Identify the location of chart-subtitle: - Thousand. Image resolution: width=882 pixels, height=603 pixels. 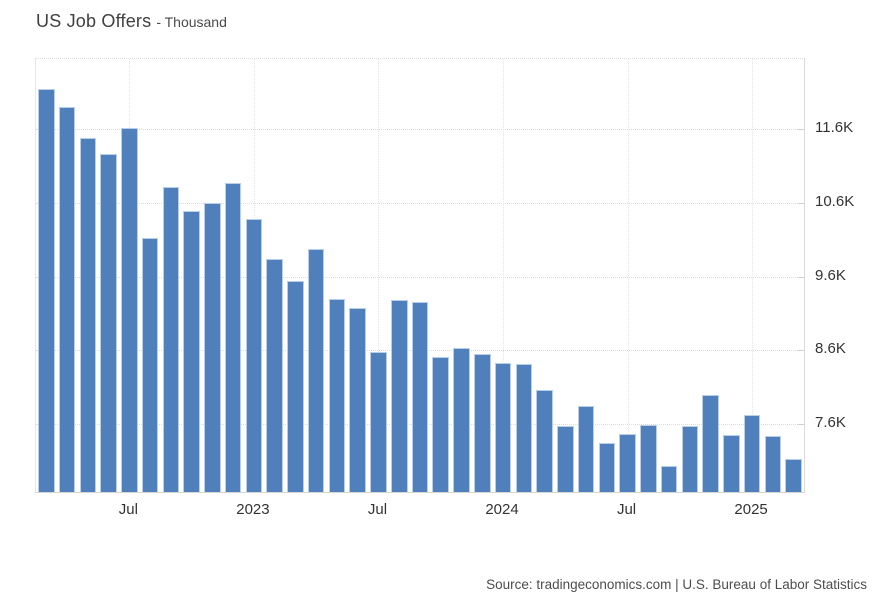
(191, 22).